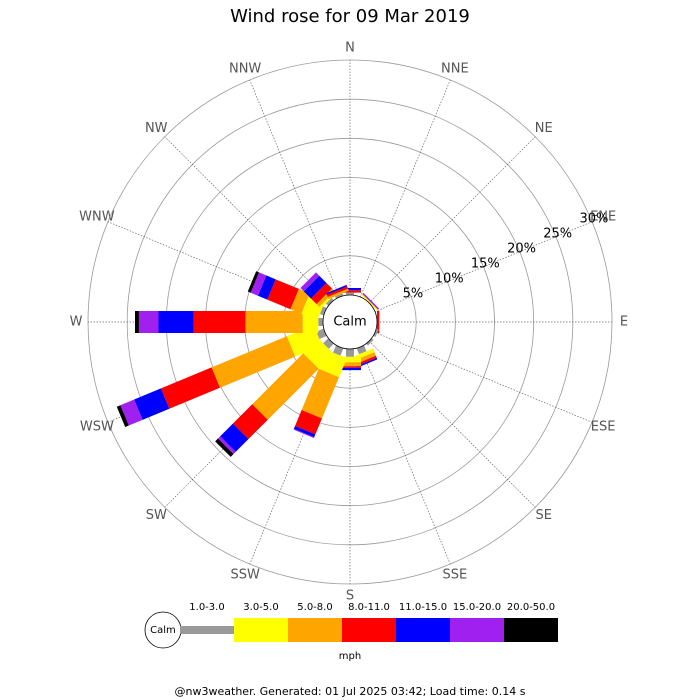 This screenshot has width=700, height=700. Describe the element at coordinates (603, 426) in the screenshot. I see `direction-label: ESE` at that location.